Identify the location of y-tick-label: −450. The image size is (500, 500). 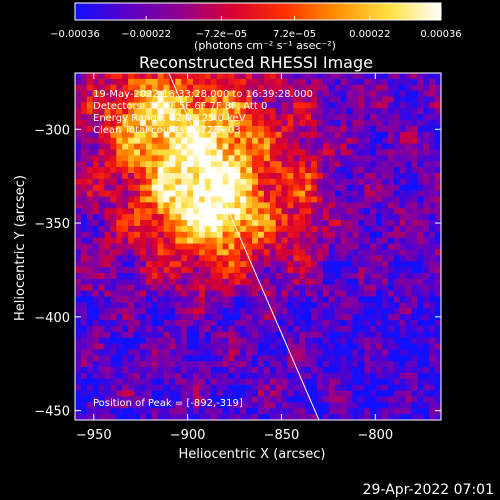
(52, 412).